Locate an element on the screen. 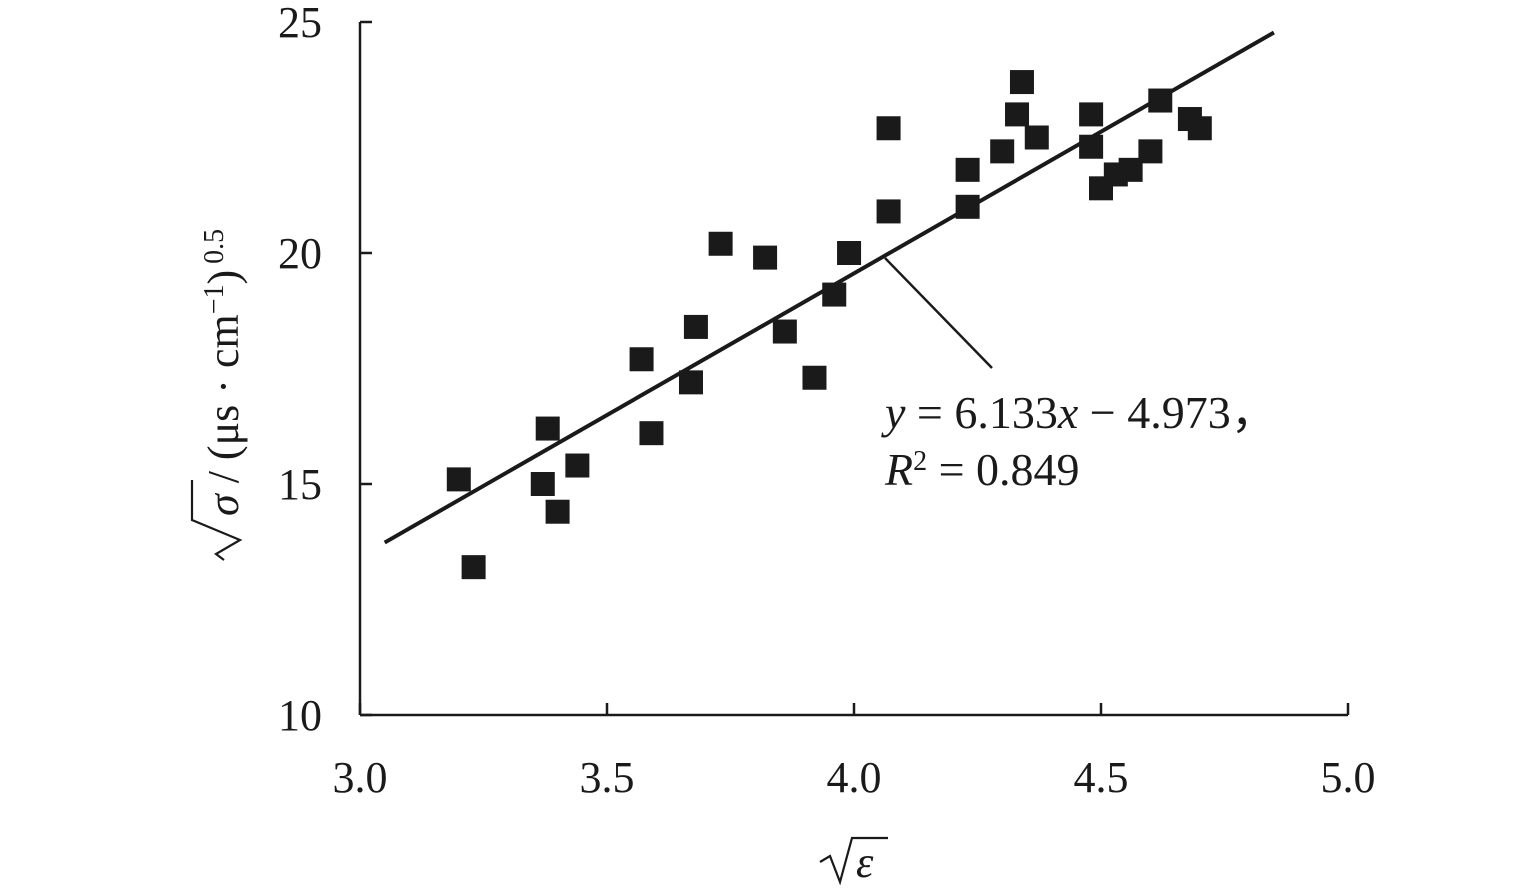 Image resolution: width=1535 pixels, height=895 pixels. regression-equation: y = 6.133x − 4.973， is located at coordinates (1079, 412).